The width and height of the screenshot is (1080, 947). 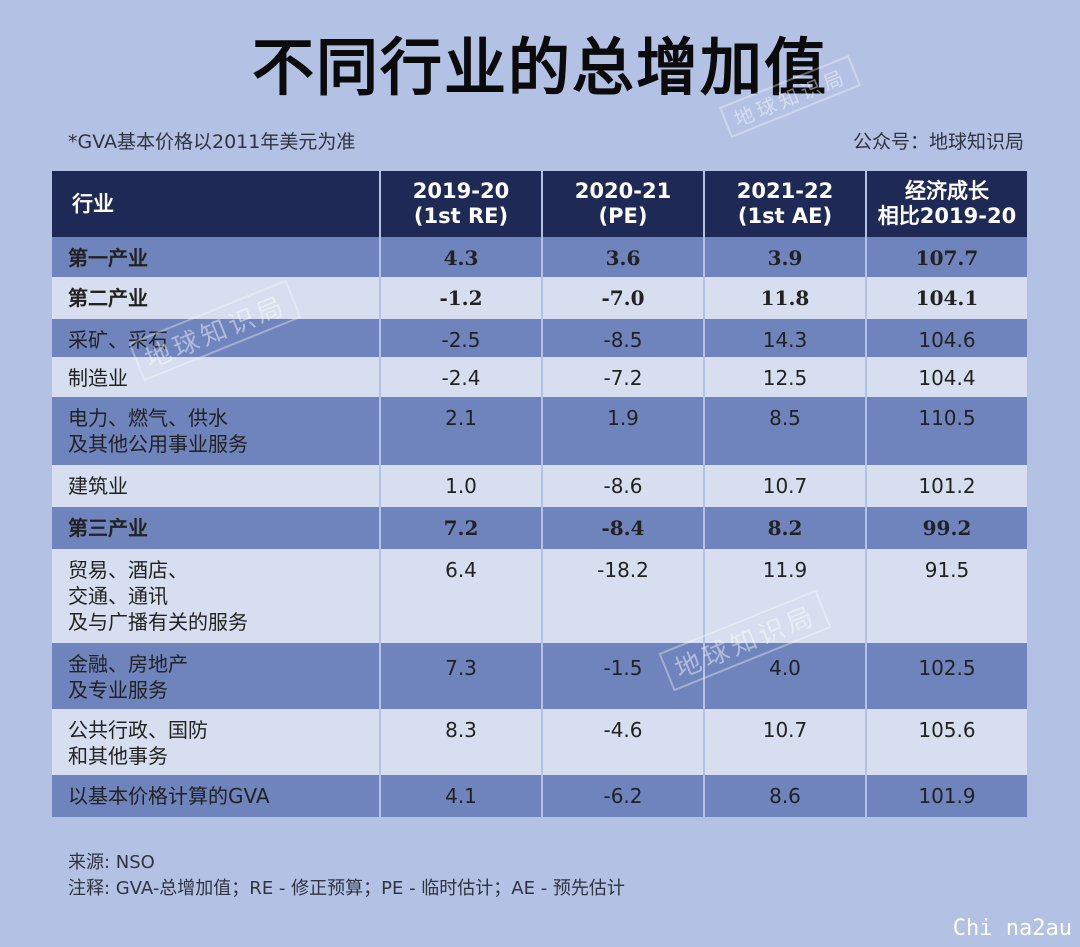 What do you see at coordinates (623, 204) in the screenshot?
I see `header-2020-21: 2020-21 (PE)` at bounding box center [623, 204].